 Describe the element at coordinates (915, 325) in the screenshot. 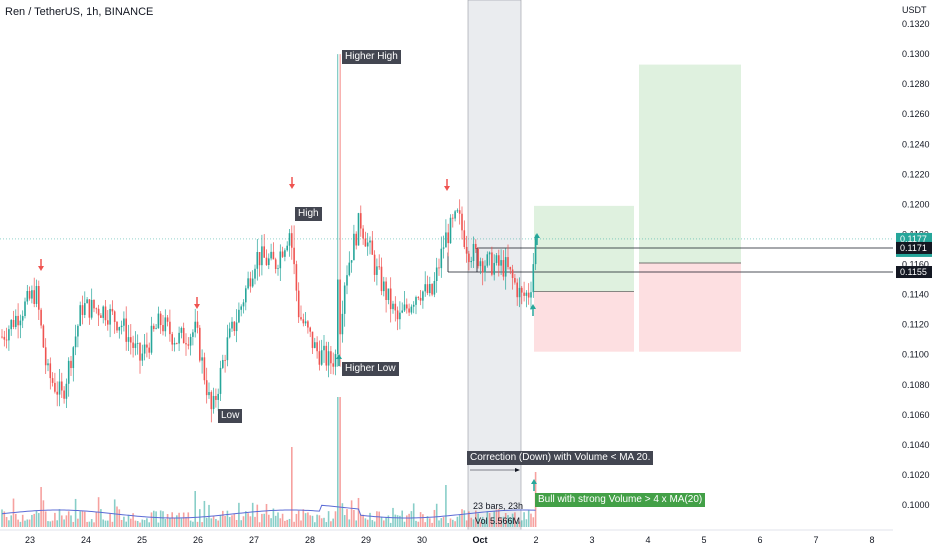

I see `price-tick: 0.1120` at that location.